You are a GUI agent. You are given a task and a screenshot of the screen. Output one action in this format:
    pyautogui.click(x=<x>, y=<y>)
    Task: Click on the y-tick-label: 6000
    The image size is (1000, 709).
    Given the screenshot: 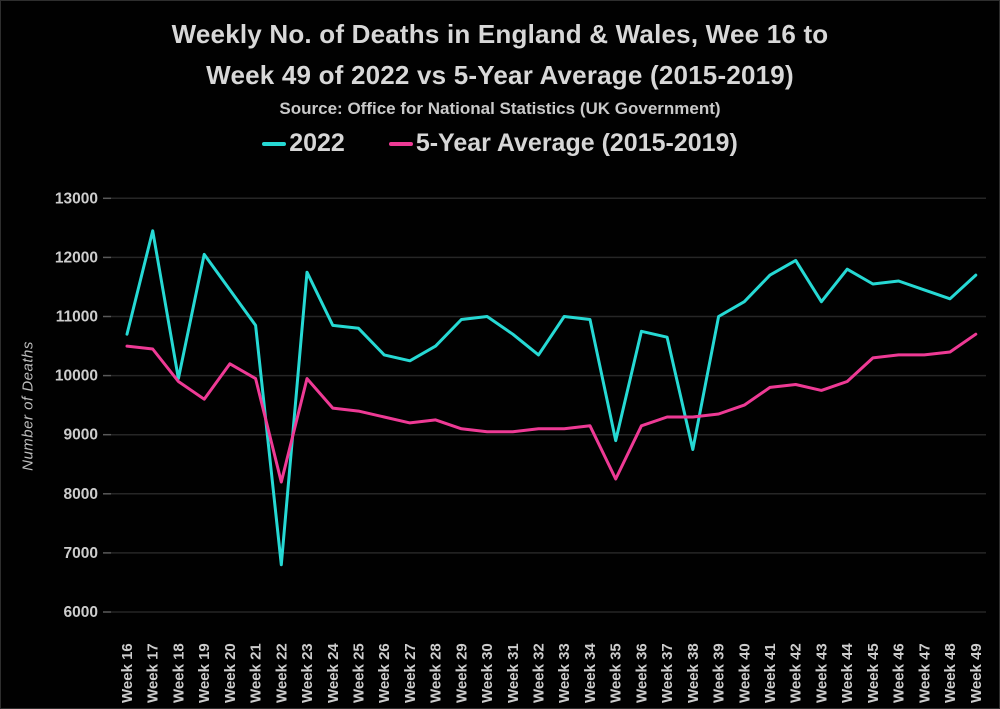 What is the action you would take?
    pyautogui.click(x=81, y=612)
    